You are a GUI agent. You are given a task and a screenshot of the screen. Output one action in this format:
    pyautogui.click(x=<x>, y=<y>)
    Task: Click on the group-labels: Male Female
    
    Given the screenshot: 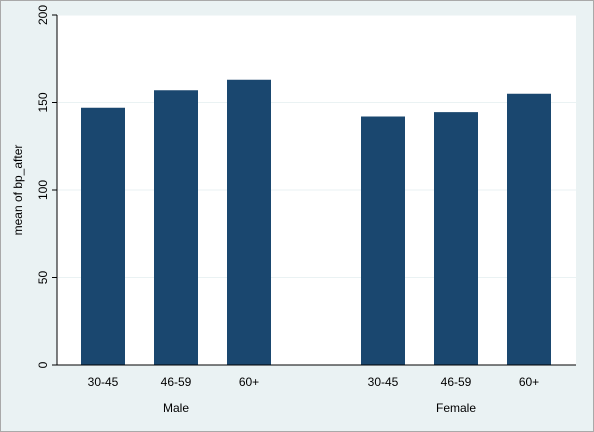 What is the action you would take?
    pyautogui.click(x=319, y=408)
    